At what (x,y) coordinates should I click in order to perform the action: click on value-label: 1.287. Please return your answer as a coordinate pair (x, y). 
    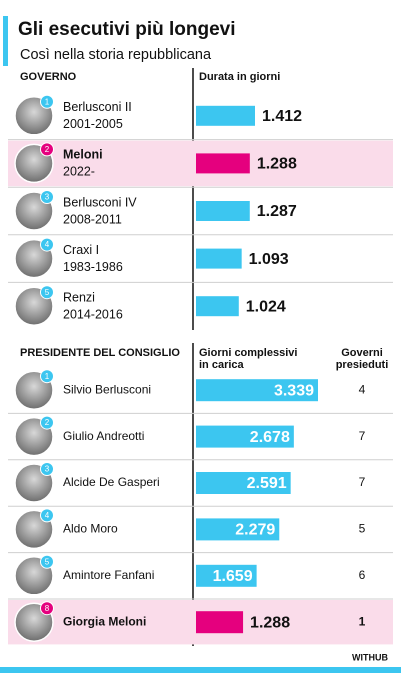
    Looking at the image, I should click on (277, 211).